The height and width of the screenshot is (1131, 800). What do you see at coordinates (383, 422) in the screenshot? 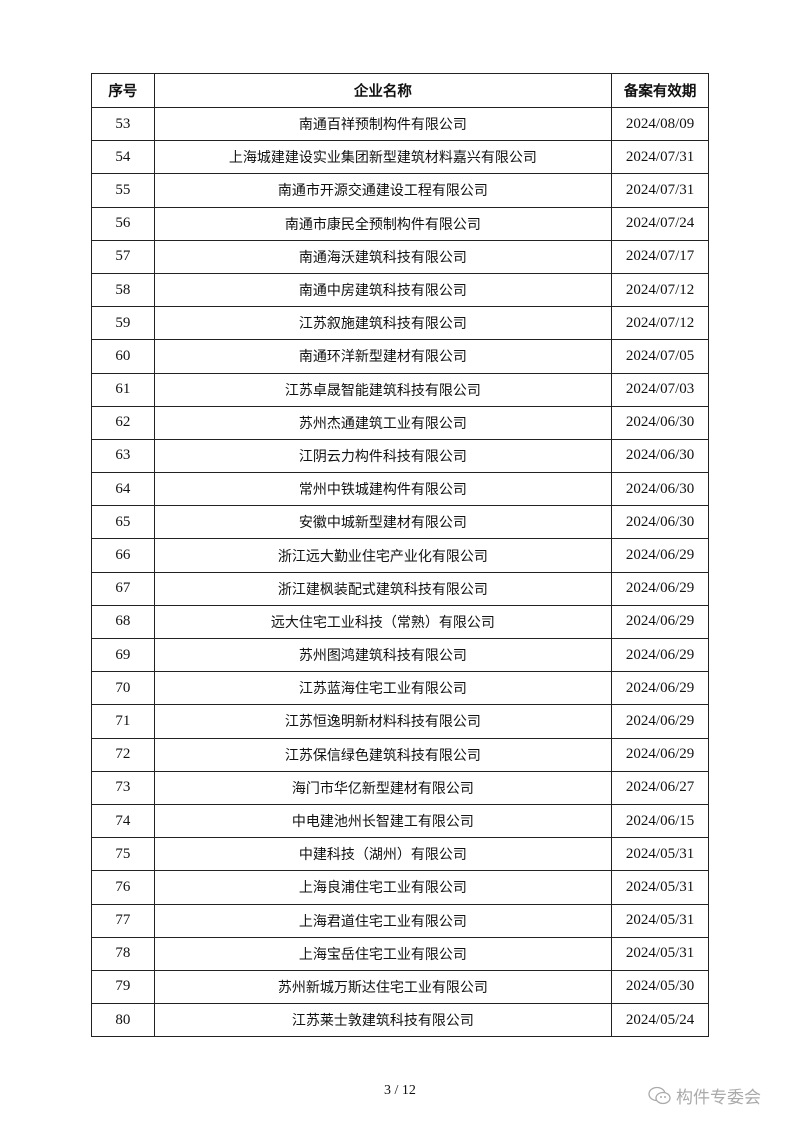
I see `cell-company-name: 苏州杰通建筑工业有限公司` at bounding box center [383, 422].